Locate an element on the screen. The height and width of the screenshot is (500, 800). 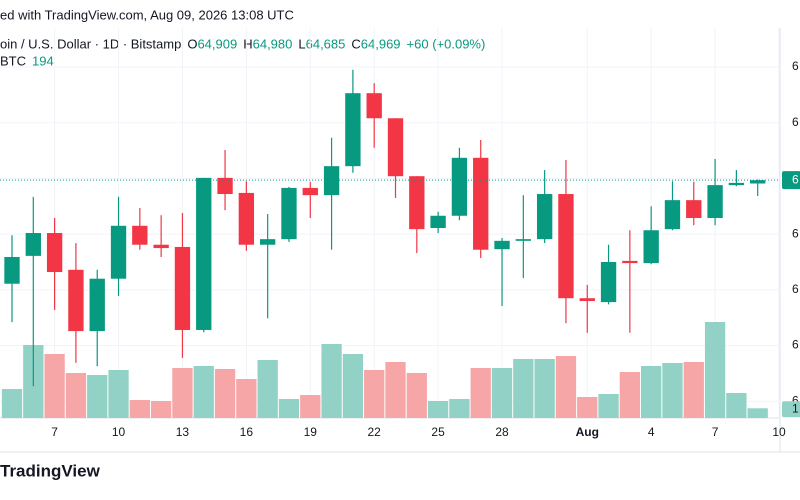
x-tick-label: 10 is located at coordinates (779, 432).